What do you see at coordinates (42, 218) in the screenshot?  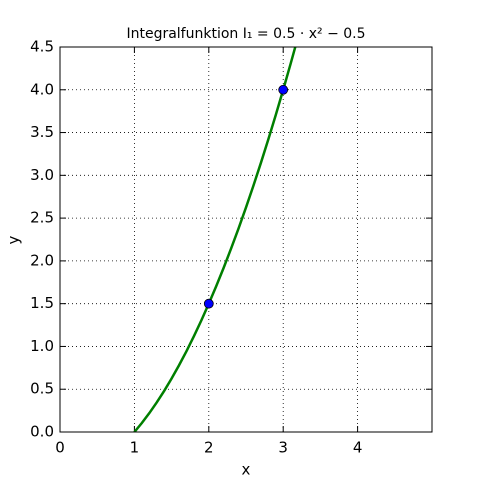 I see `y-tick-label: 2.5` at bounding box center [42, 218].